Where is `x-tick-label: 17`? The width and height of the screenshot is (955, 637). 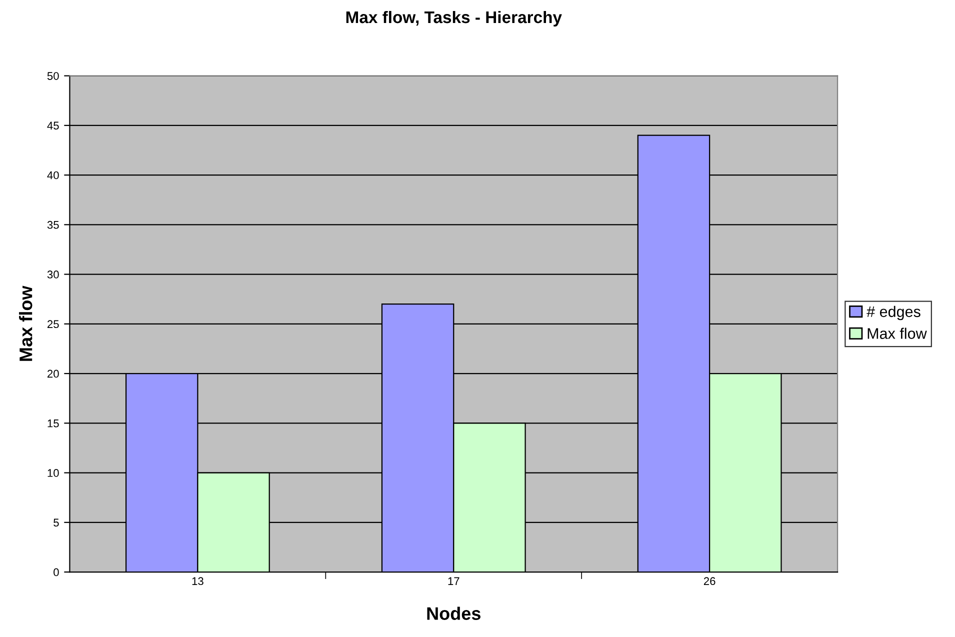
x-tick-label: 17 is located at coordinates (454, 581).